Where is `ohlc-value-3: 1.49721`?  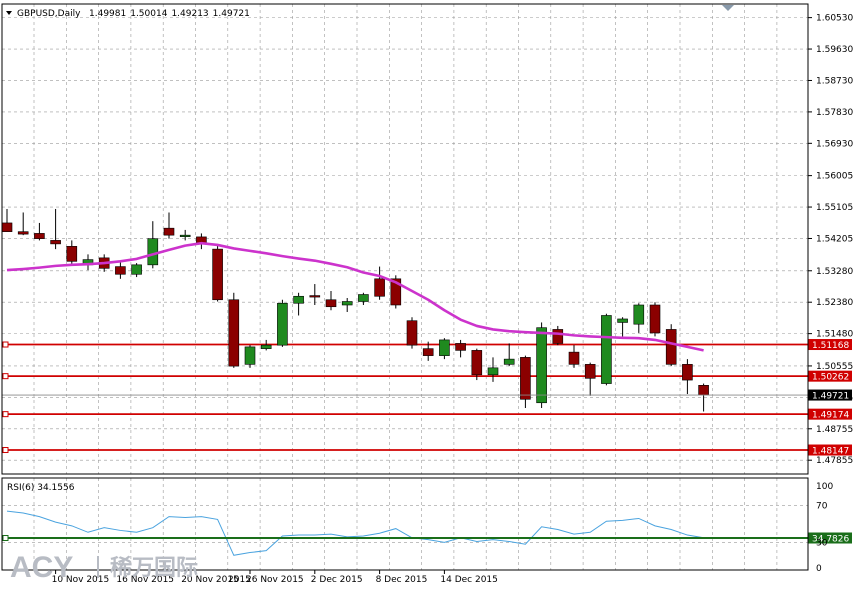 ohlc-value-3: 1.49721 is located at coordinates (231, 14).